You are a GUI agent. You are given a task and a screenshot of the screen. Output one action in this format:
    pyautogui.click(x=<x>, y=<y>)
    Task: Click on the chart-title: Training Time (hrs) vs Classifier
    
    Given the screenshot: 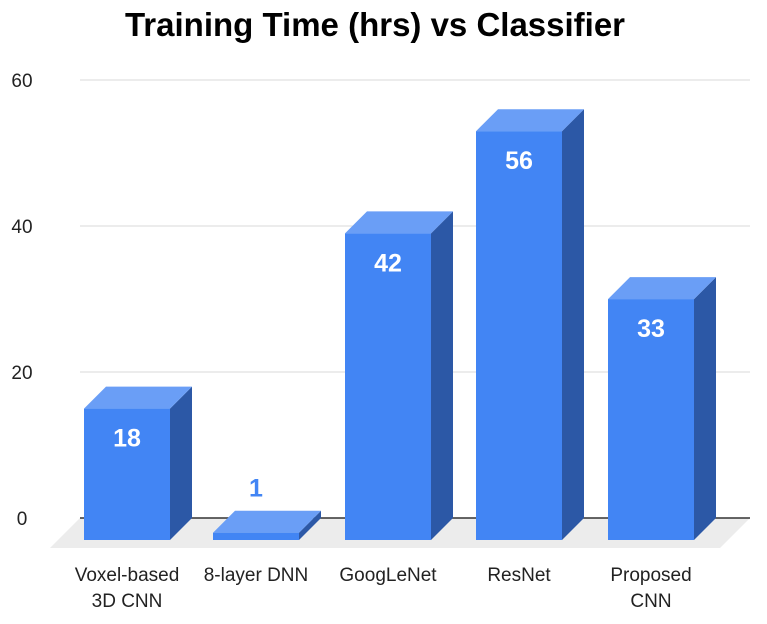 What is the action you would take?
    pyautogui.click(x=375, y=24)
    